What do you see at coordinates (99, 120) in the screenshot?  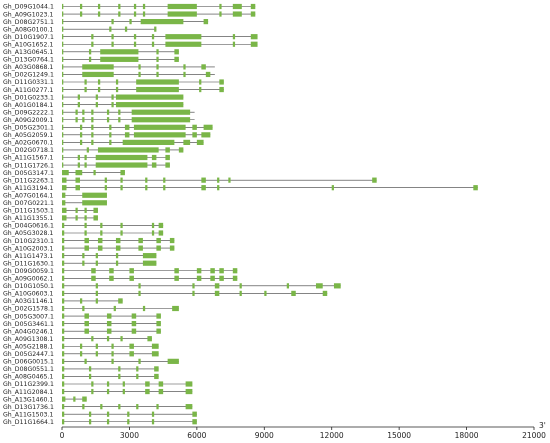 I see `gene-row: Gh_A09G2009.1` at bounding box center [99, 120].